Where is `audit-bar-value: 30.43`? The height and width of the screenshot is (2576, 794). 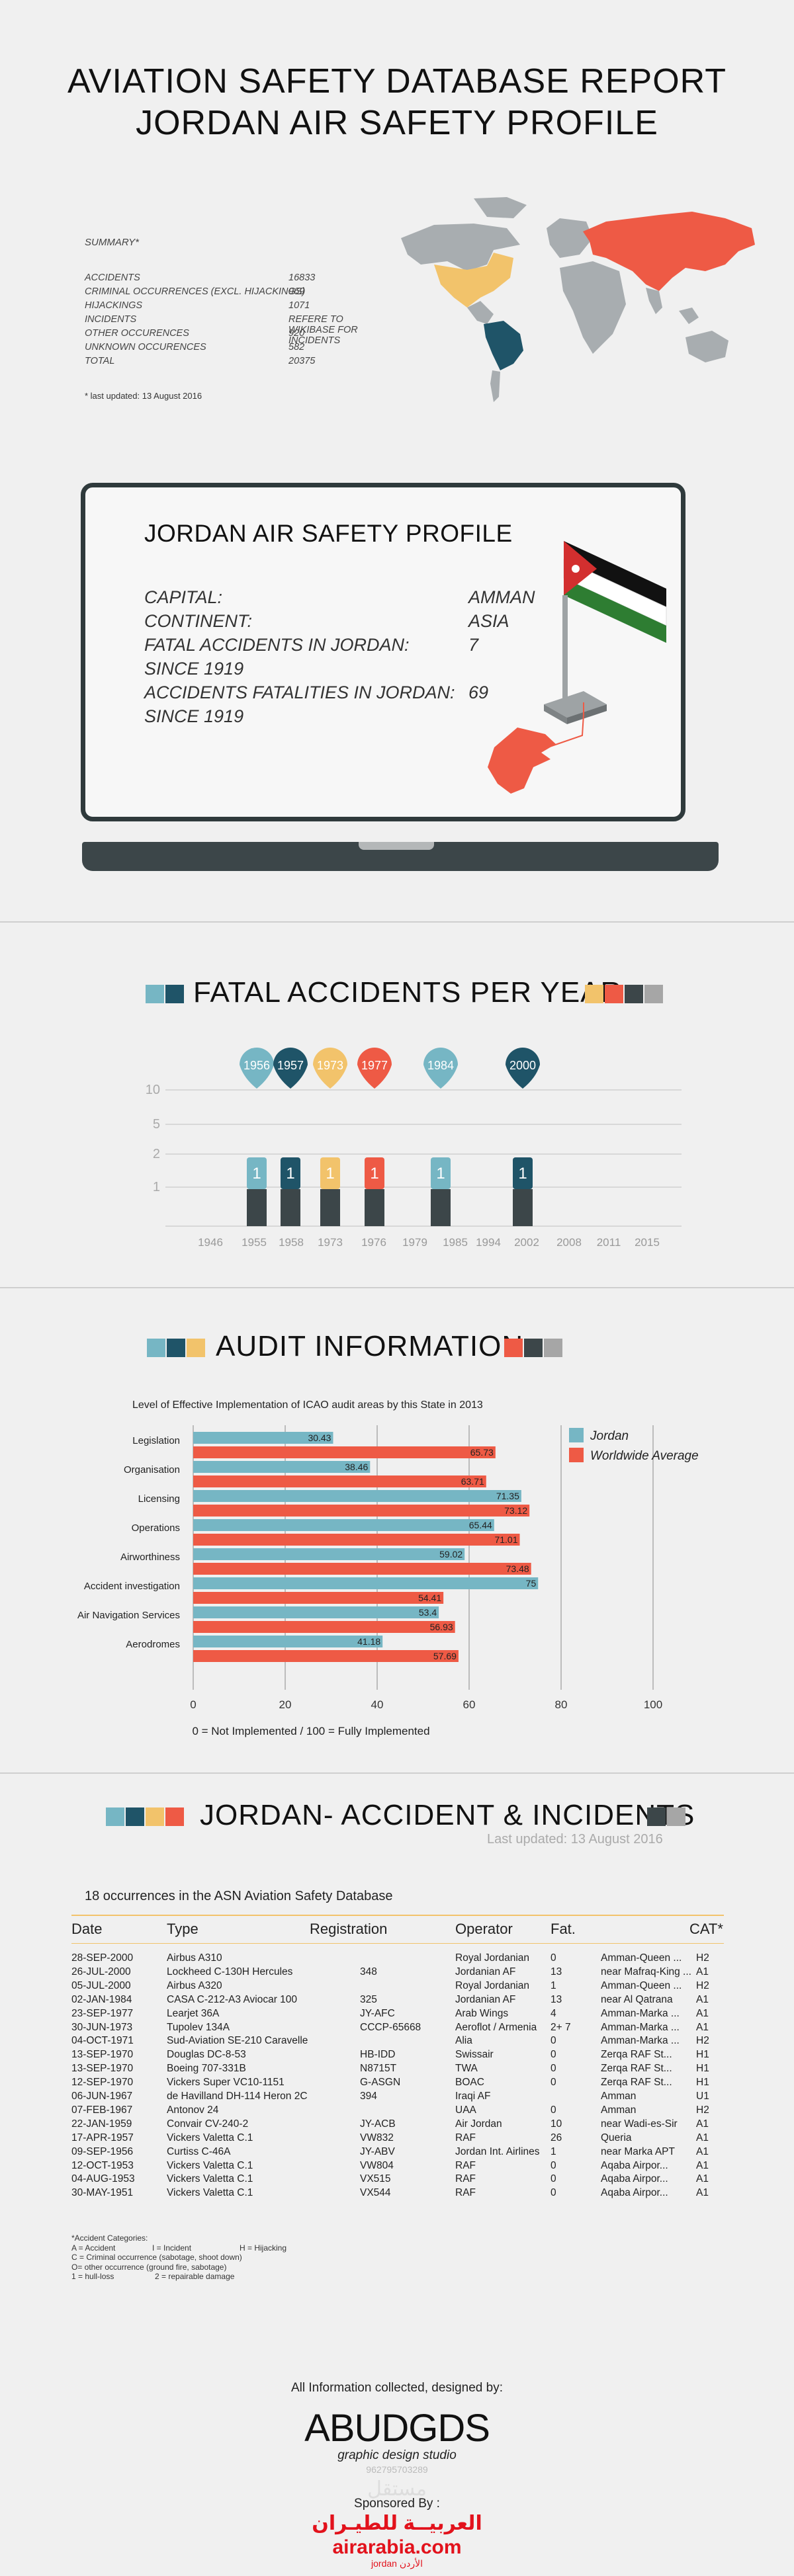
audit-bar-value: 30.43 is located at coordinates (319, 1438).